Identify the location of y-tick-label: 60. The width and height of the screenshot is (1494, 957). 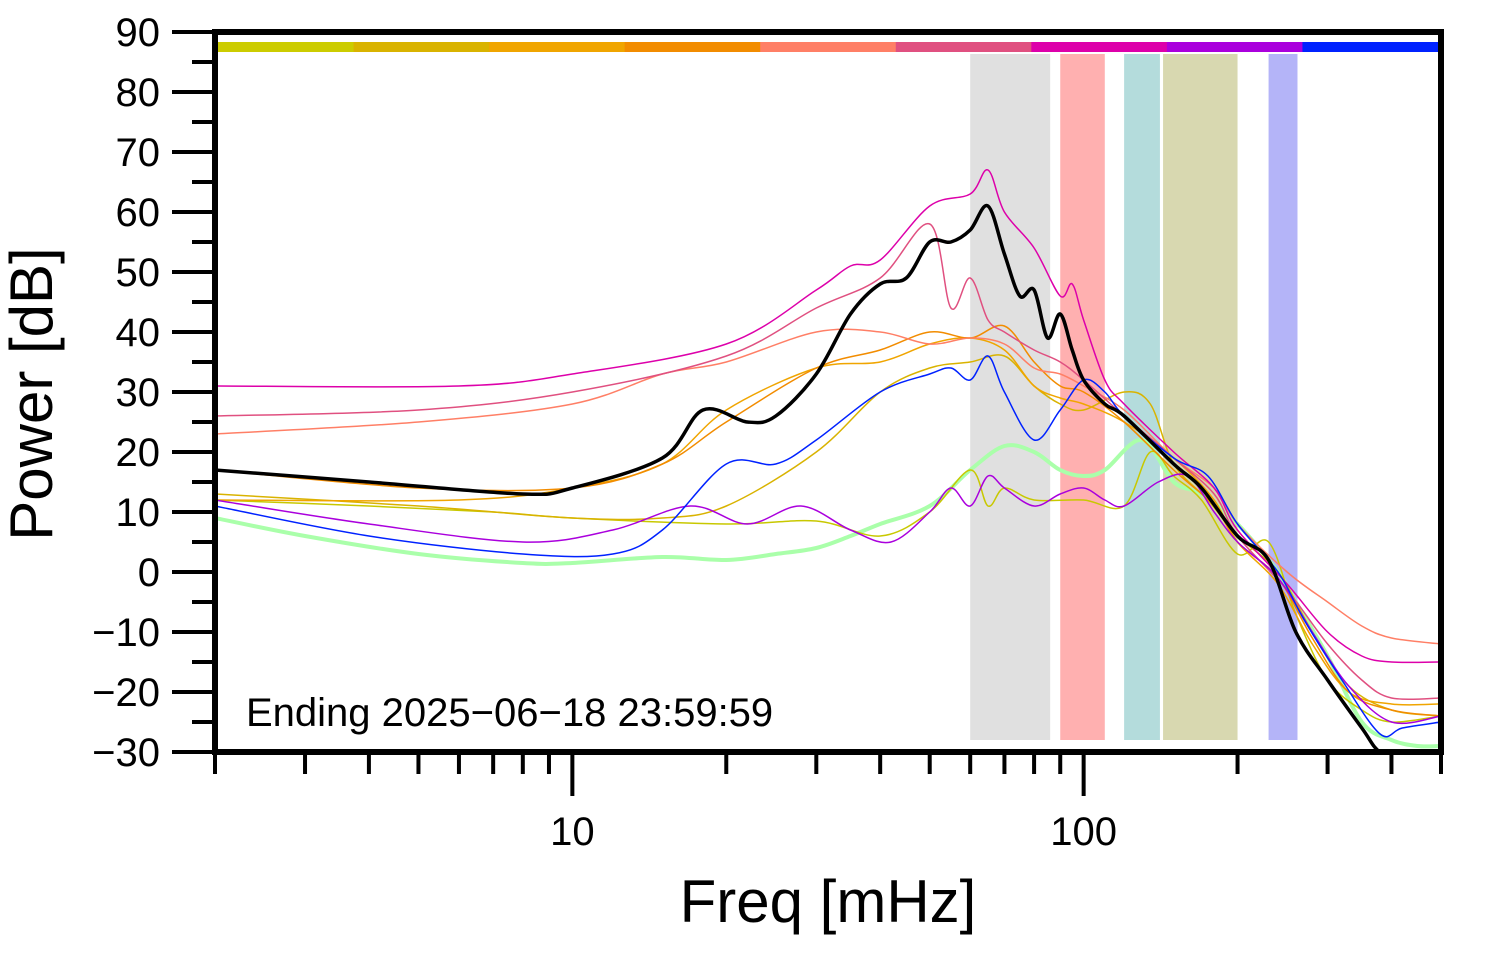
(138, 213).